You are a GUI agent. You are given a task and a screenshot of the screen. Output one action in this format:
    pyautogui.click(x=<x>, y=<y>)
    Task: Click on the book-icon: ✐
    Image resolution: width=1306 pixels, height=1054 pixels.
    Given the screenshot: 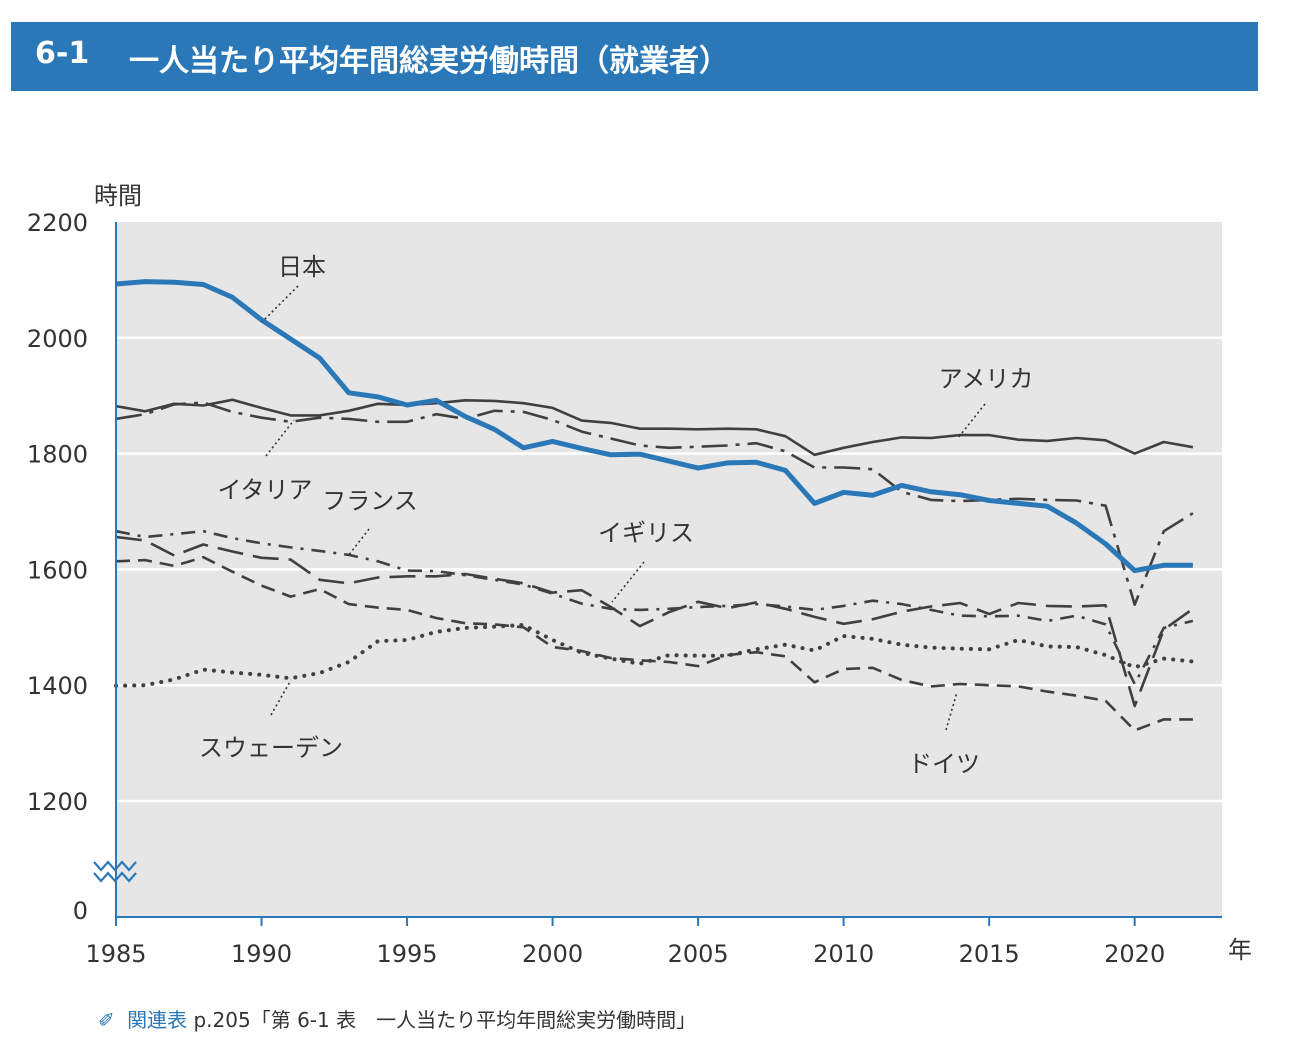 What is the action you would take?
    pyautogui.click(x=106, y=1020)
    